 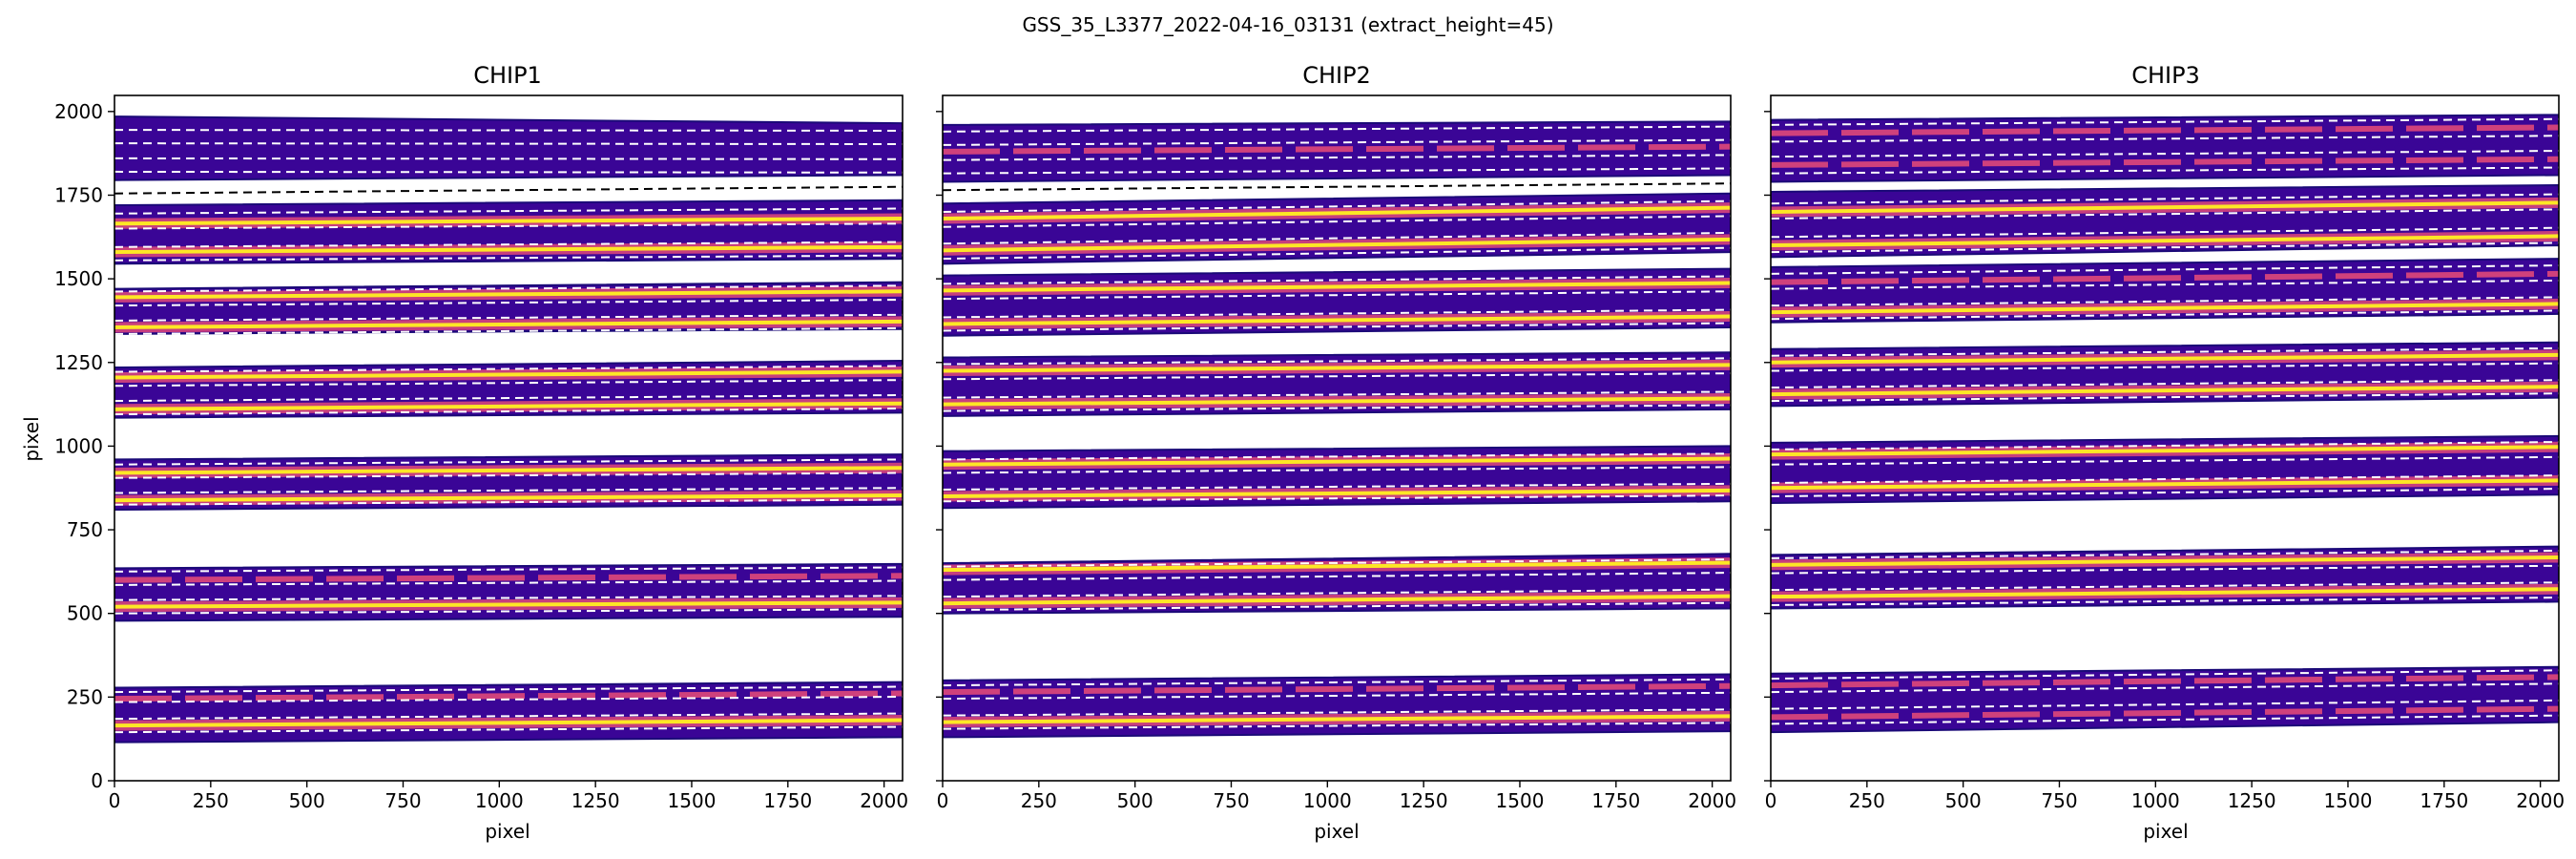 I want to click on y-tick-label-2000: 2000, so click(x=78, y=111).